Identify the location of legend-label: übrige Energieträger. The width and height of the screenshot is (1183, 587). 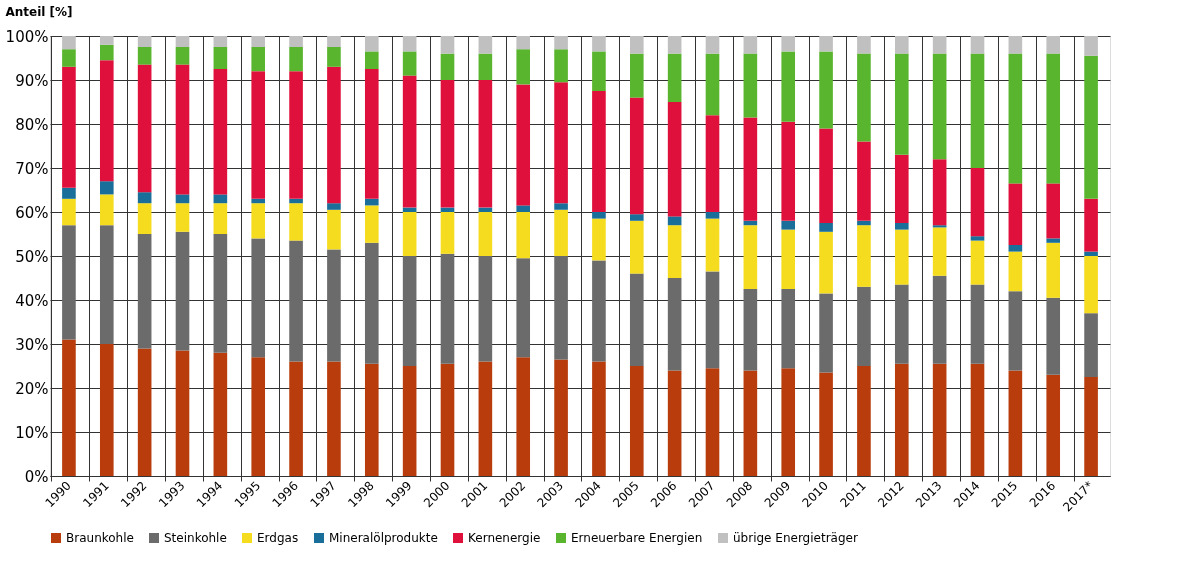
(795, 538).